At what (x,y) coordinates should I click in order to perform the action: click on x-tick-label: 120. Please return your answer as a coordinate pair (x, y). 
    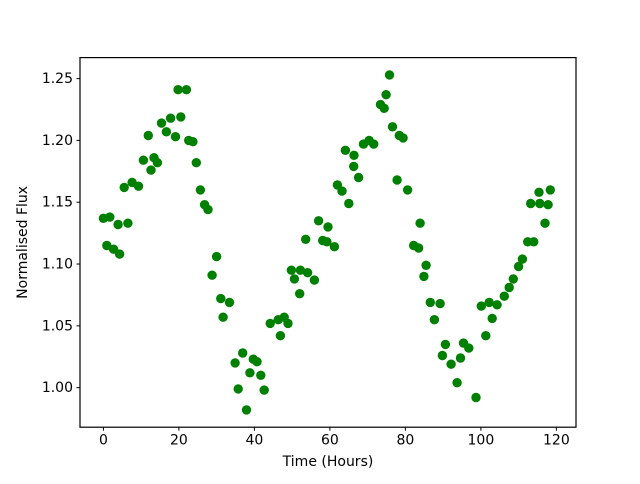
    Looking at the image, I should click on (556, 441).